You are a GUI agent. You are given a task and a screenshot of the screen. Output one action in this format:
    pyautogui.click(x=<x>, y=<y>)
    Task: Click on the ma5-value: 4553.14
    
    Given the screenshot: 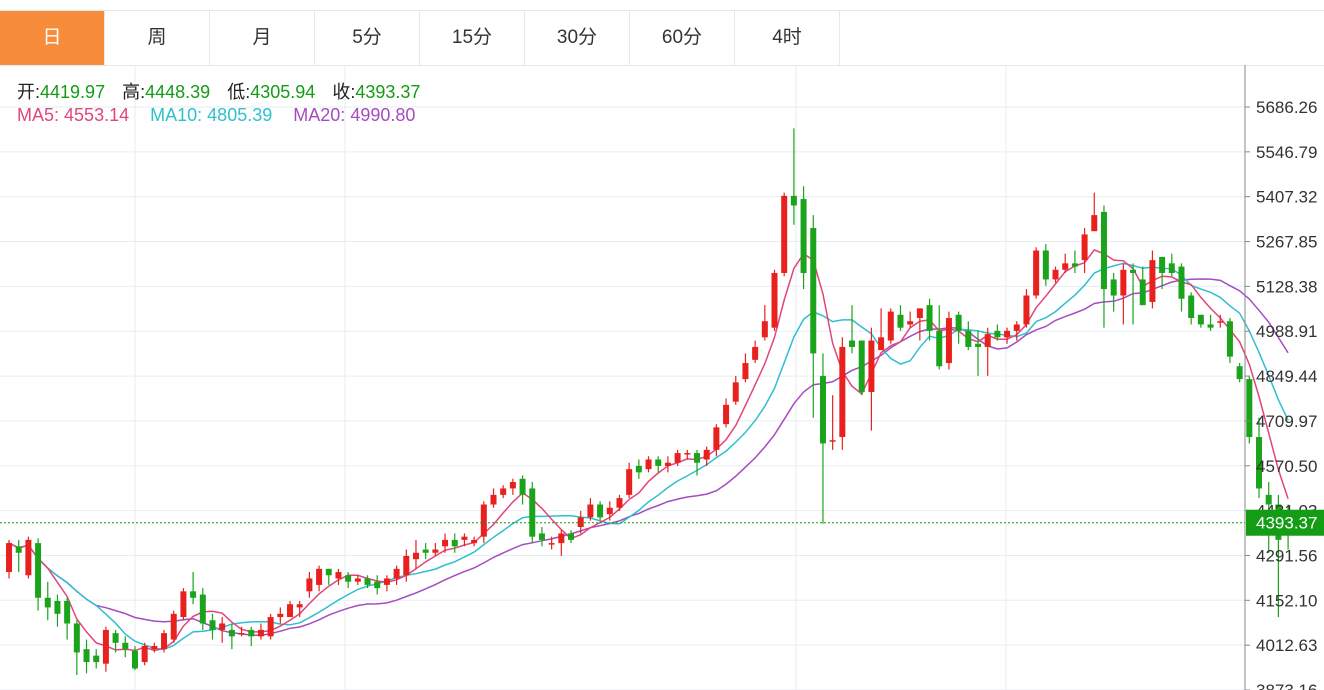 What is the action you would take?
    pyautogui.click(x=97, y=115)
    